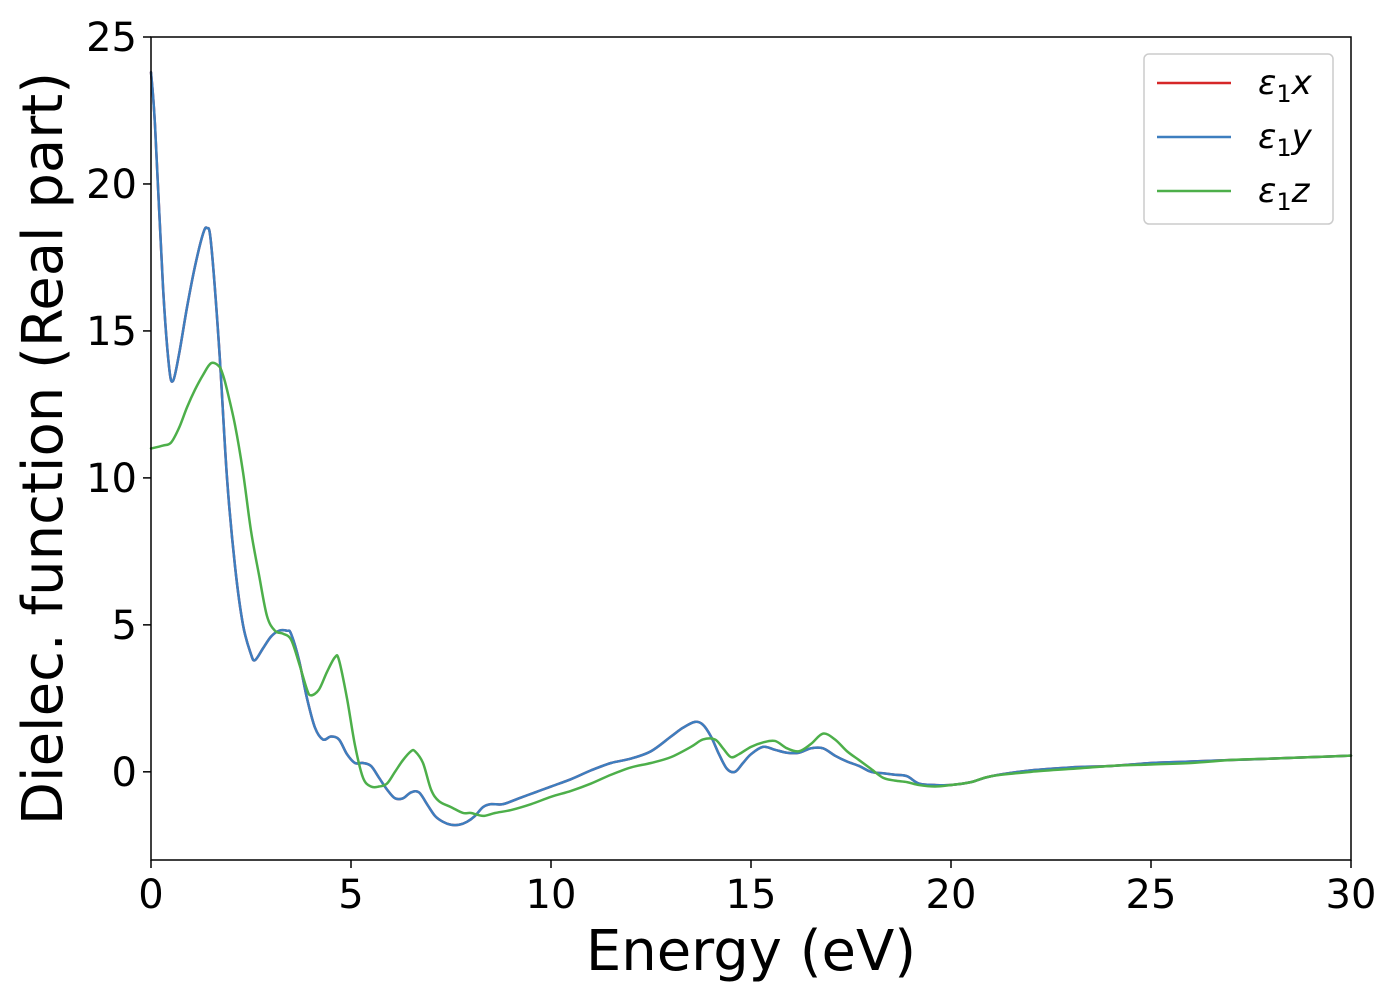 This screenshot has width=1400, height=1000. What do you see at coordinates (951, 895) in the screenshot?
I see `x-tick-label: 20` at bounding box center [951, 895].